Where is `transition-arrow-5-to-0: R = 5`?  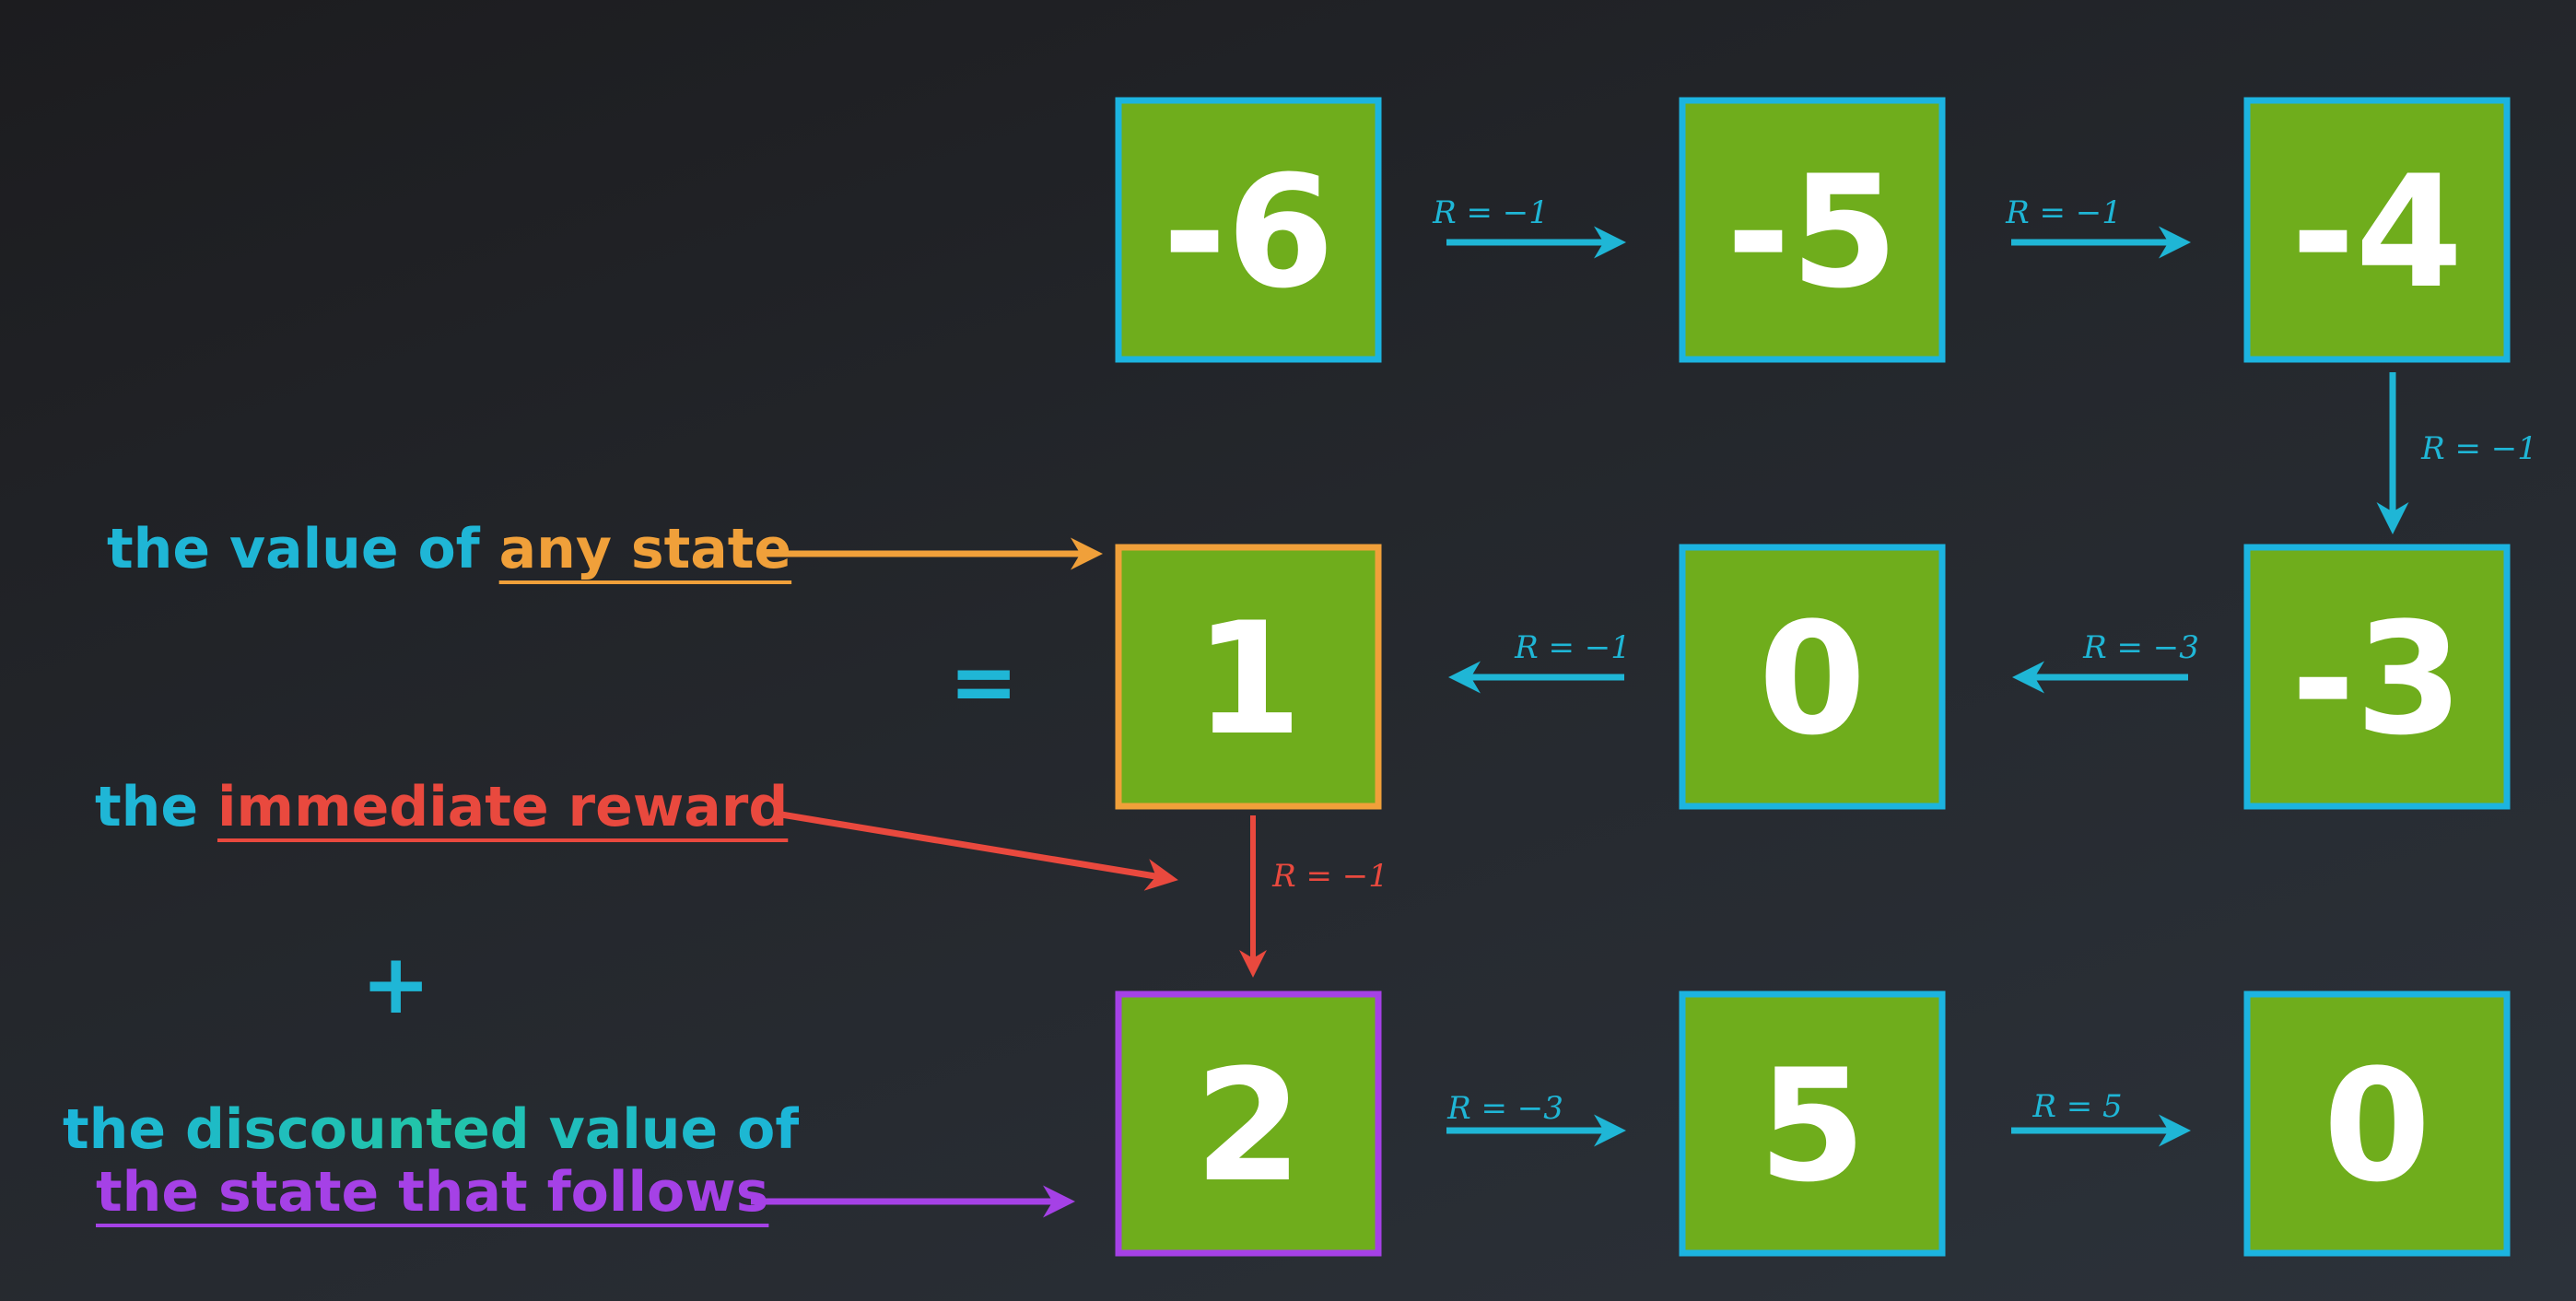
transition-arrow-5-to-0: R = 5 is located at coordinates (2101, 1117).